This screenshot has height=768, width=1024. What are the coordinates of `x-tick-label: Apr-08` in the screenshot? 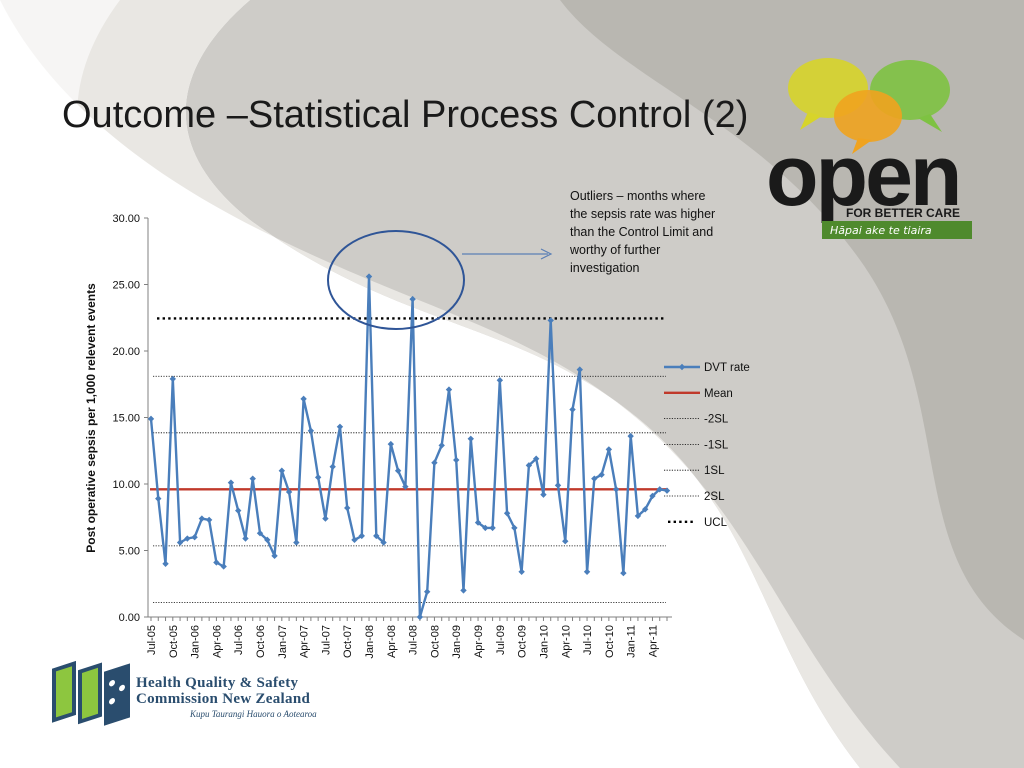 It's located at (392, 641).